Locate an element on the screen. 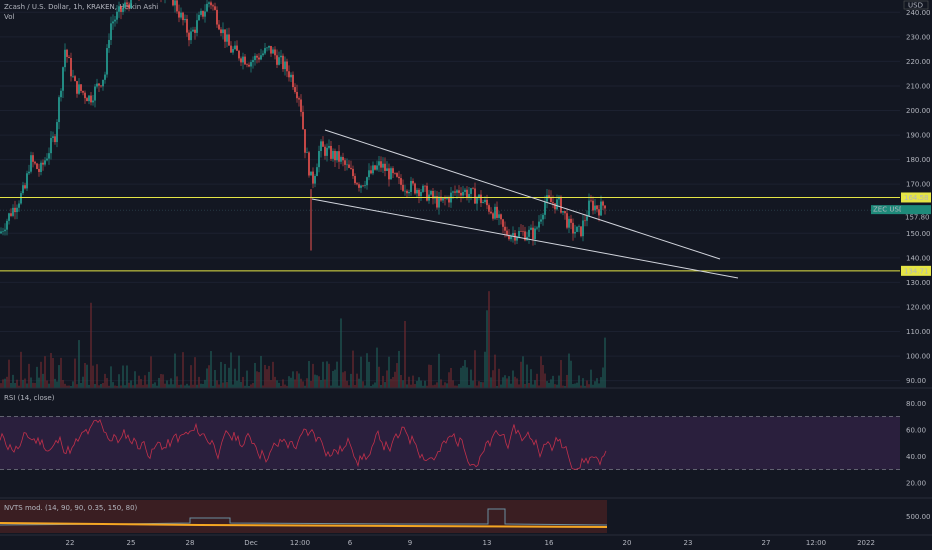 The width and height of the screenshot is (932, 550). rsi-line is located at coordinates (303, 444).